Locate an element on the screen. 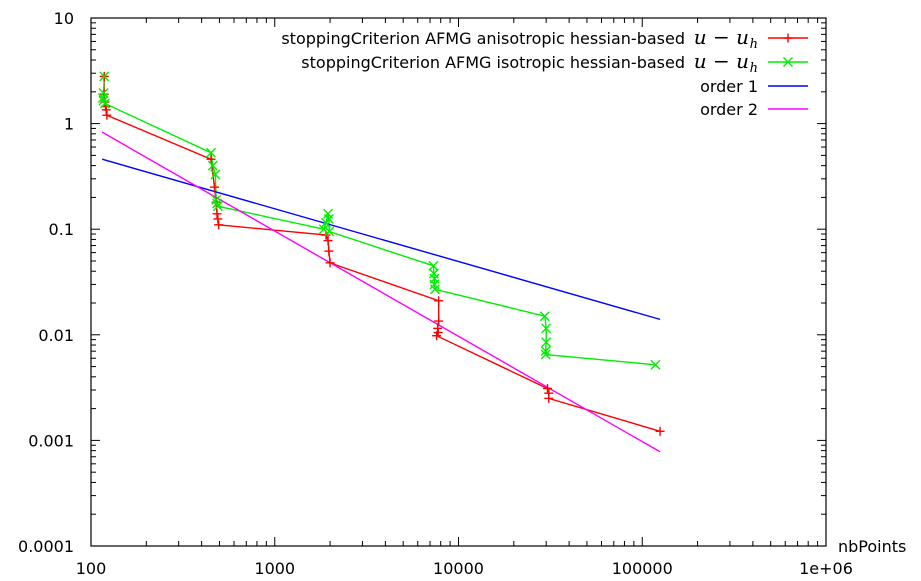 This screenshot has height=581, width=921. y-tick-label: 0.1 is located at coordinates (61, 229).